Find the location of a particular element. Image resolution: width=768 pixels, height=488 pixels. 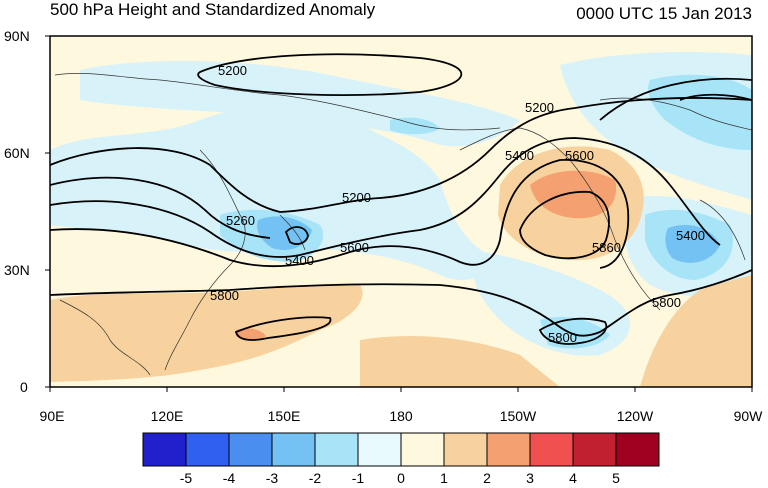

colorbar-tick-label: -1 is located at coordinates (358, 478).